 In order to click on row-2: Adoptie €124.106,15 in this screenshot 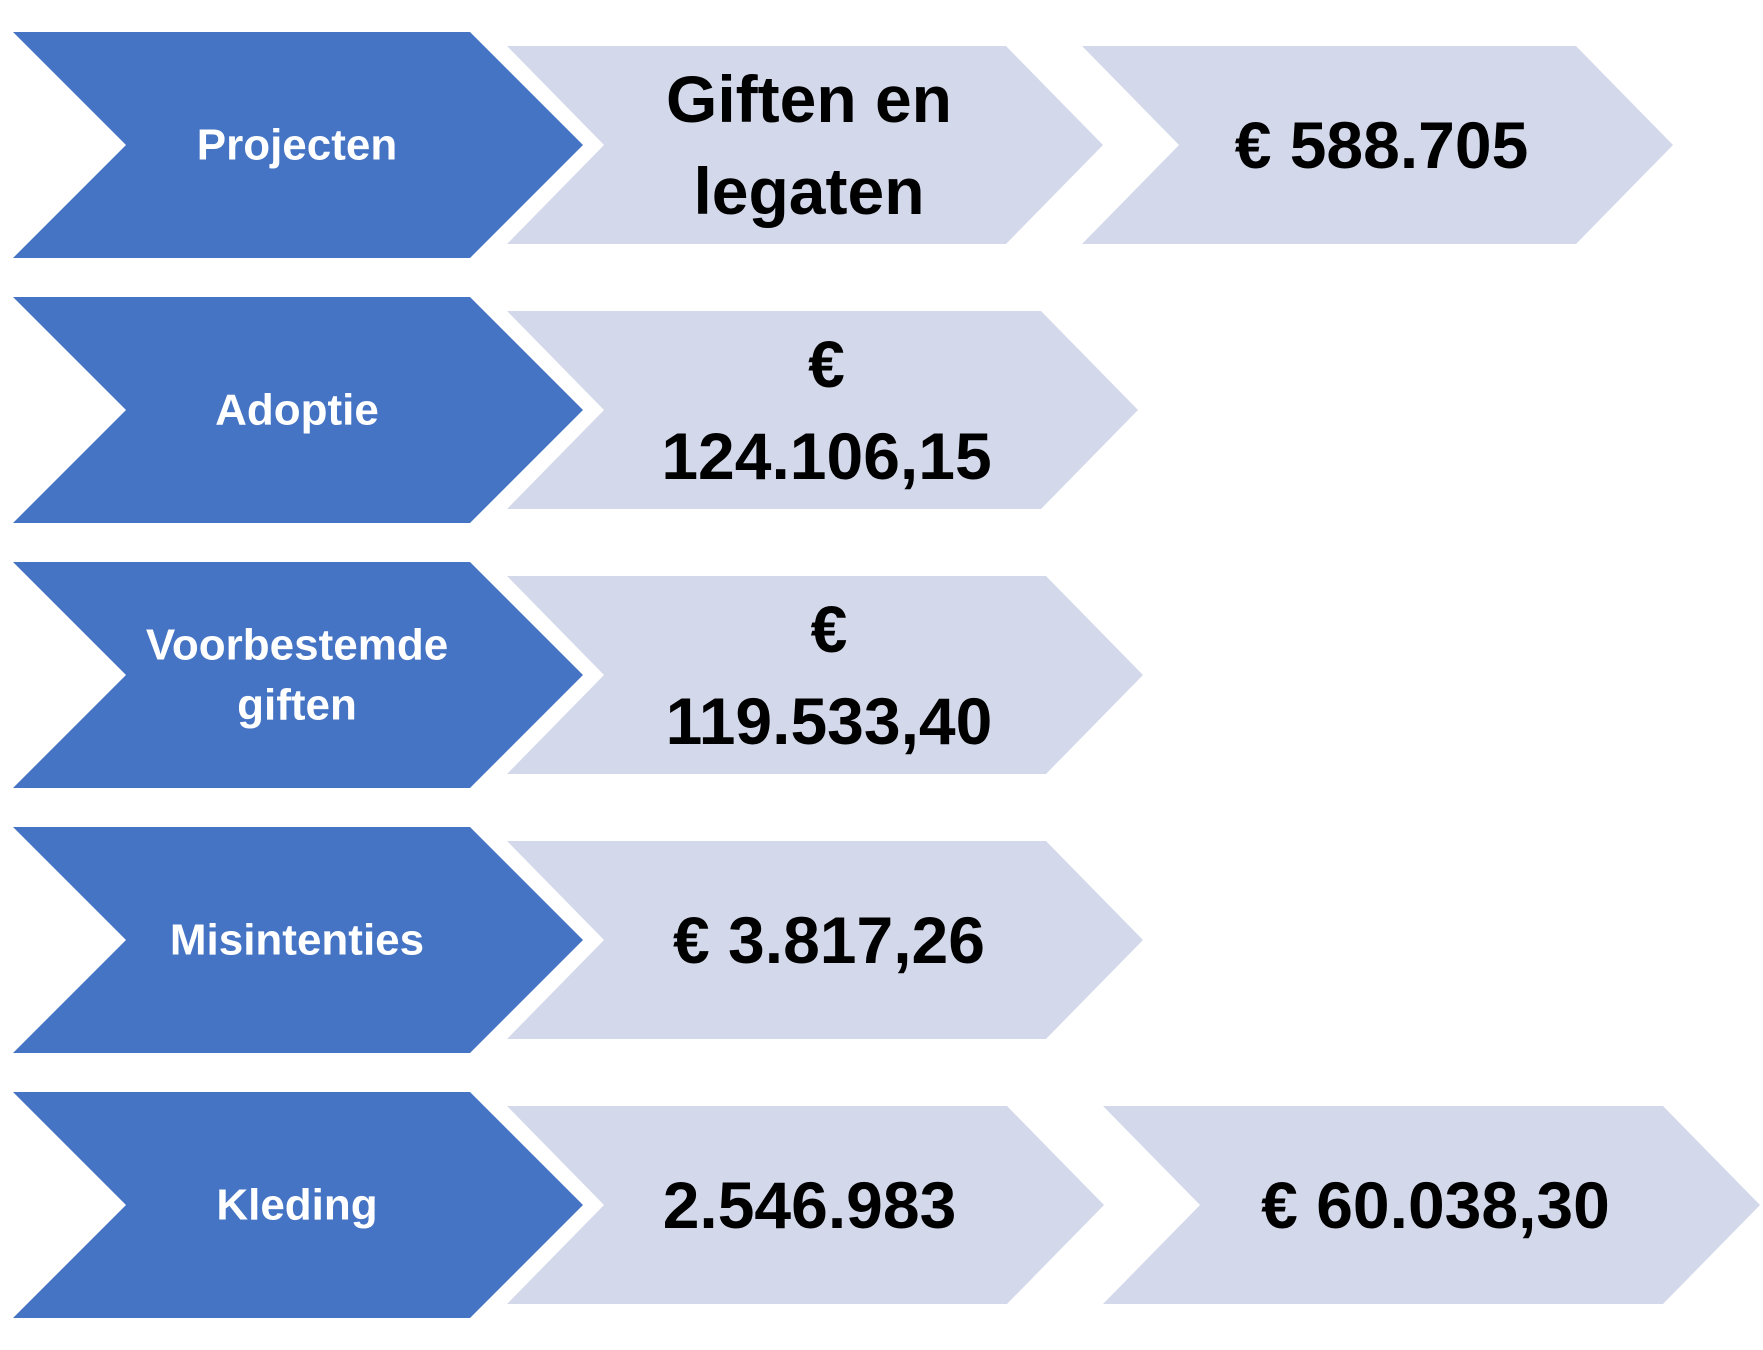, I will do `click(575, 410)`.